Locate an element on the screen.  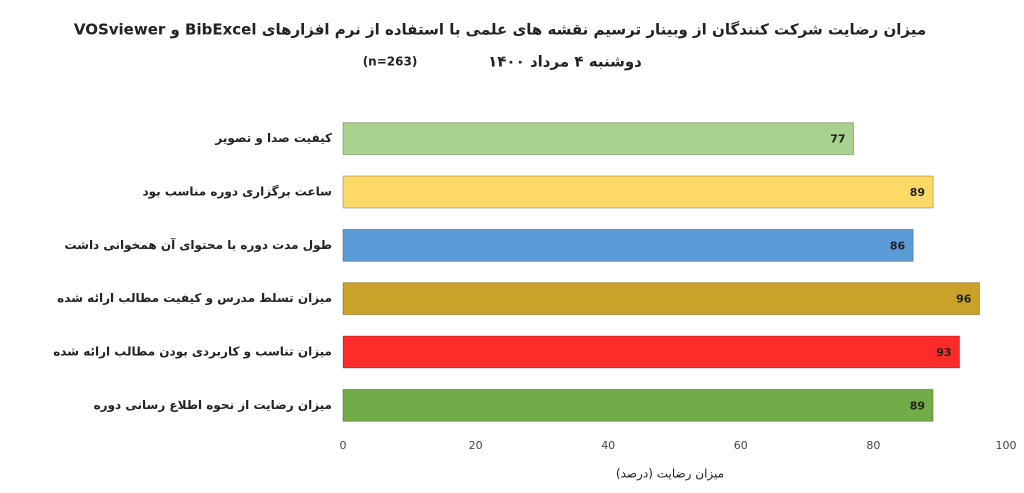
x-axis-label: میزان رضایت (درصد) is located at coordinates (670, 474).